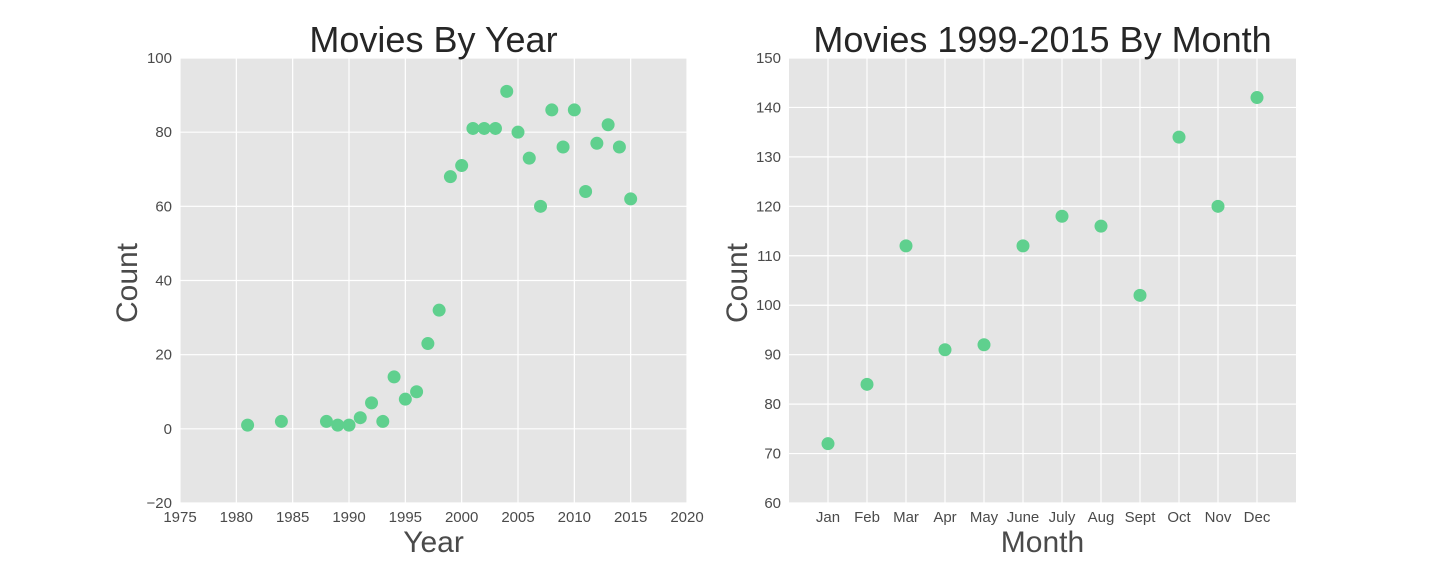 The height and width of the screenshot is (576, 1440). Describe the element at coordinates (433, 542) in the screenshot. I see `x-axis-label: Year` at that location.